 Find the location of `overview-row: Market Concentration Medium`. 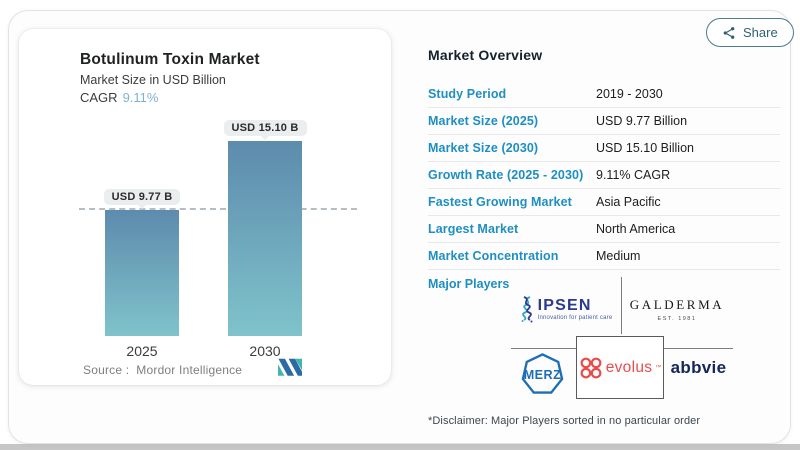

overview-row: Market Concentration Medium is located at coordinates (604, 256).